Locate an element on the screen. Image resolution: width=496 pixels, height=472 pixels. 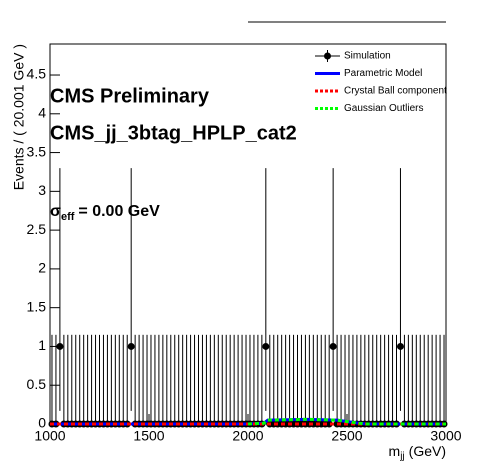
y-tick-label: 3 is located at coordinates (42, 190).